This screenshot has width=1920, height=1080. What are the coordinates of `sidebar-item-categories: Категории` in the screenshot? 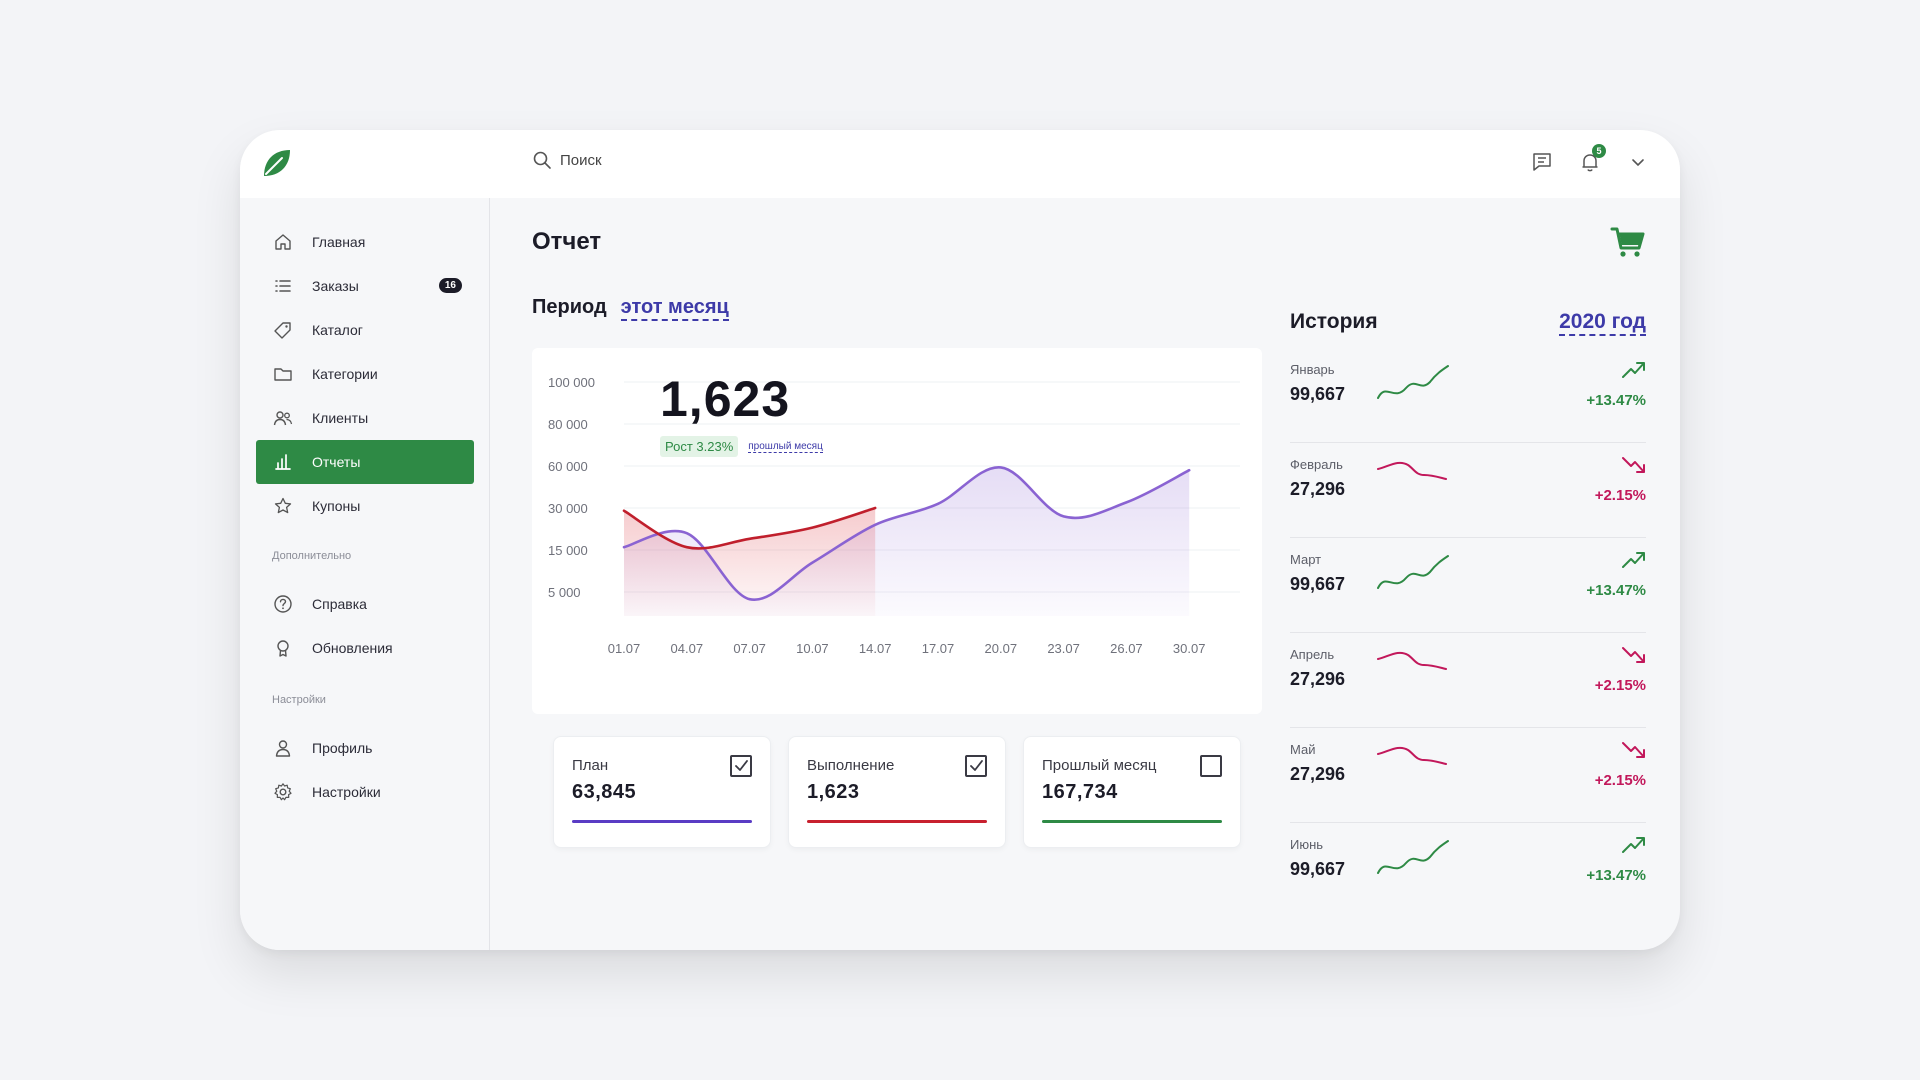 It's located at (365, 374).